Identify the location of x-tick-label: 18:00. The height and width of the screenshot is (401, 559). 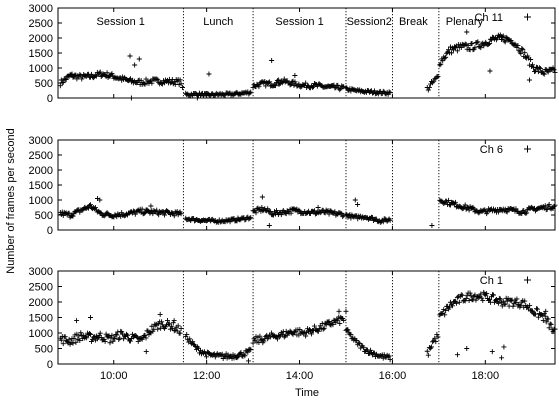
(486, 376).